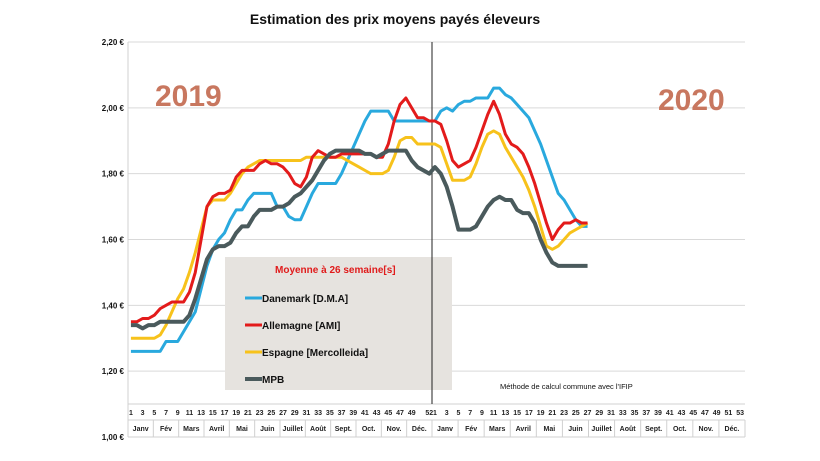 This screenshot has width=820, height=461. What do you see at coordinates (113, 42) in the screenshot?
I see `y-tick-label: 2,20 €` at bounding box center [113, 42].